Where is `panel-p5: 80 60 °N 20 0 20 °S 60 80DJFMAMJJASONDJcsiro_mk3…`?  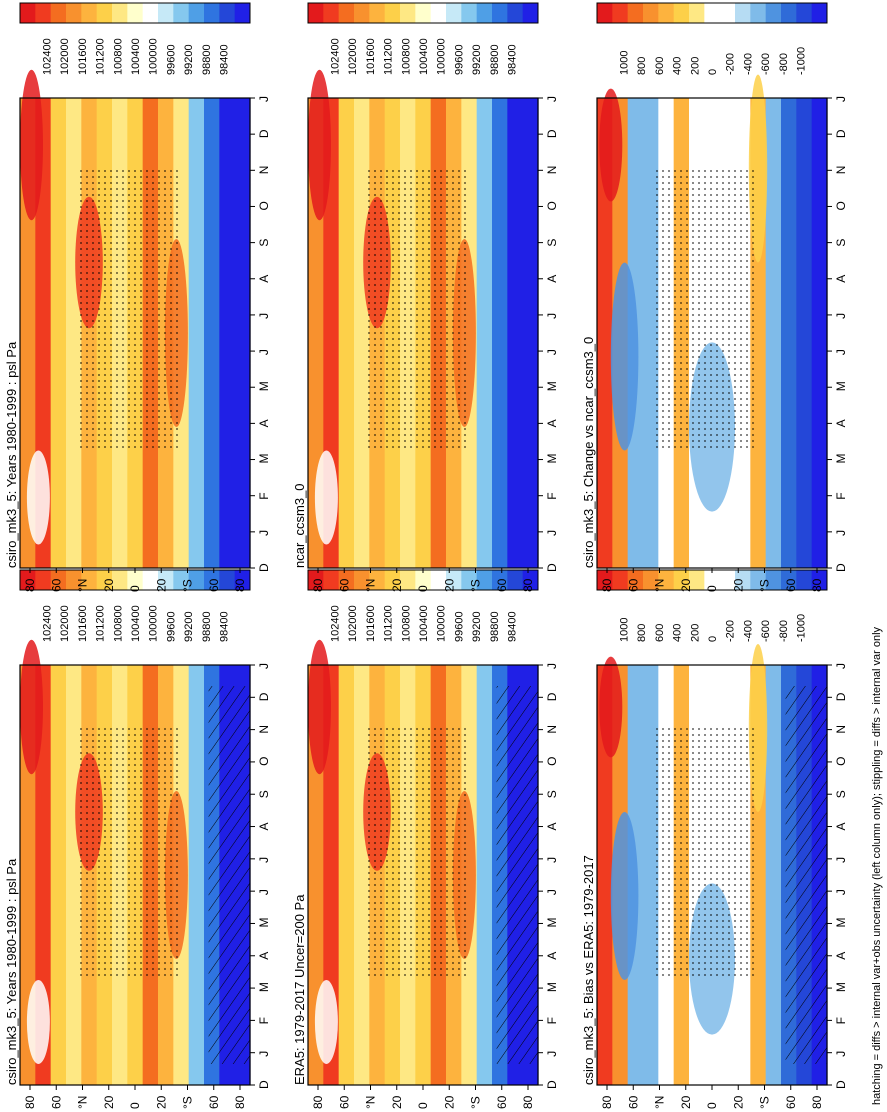 panel-p5: 80 60 °N 20 0 20 °S 60 80DJFMAMJJASONDJcsiro_mk3… is located at coordinates (714, 839).